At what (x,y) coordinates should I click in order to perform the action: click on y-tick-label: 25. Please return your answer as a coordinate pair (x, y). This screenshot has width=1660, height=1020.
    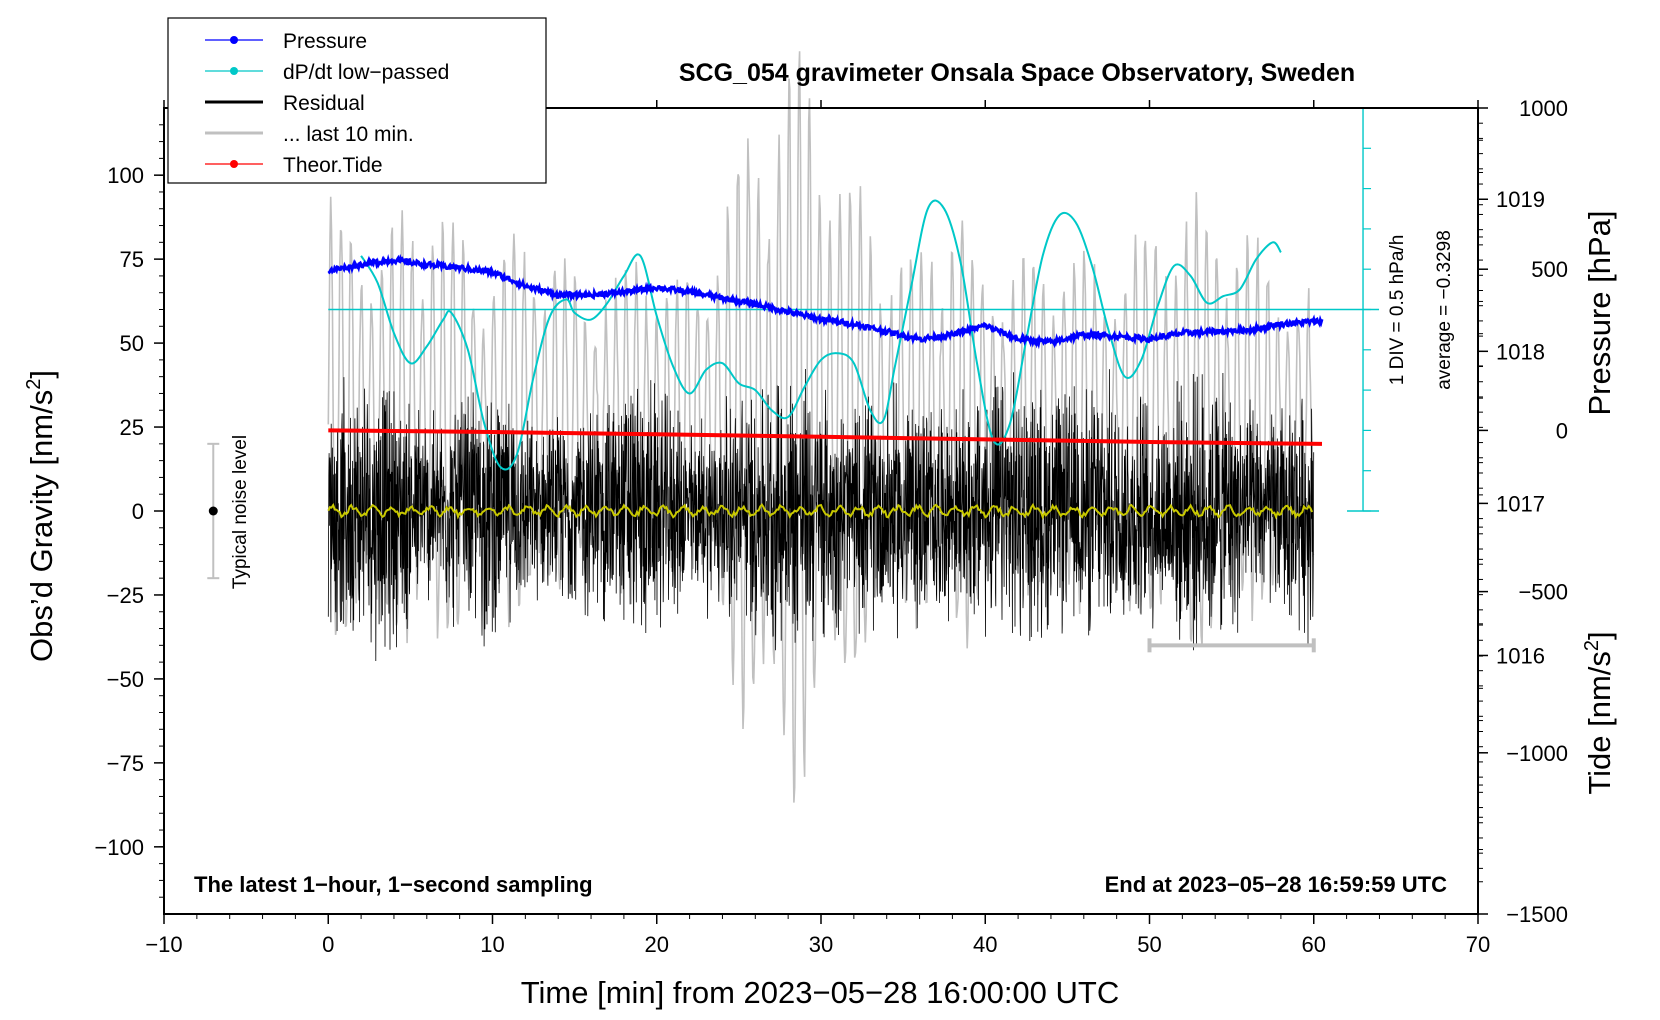
    Looking at the image, I should click on (132, 427).